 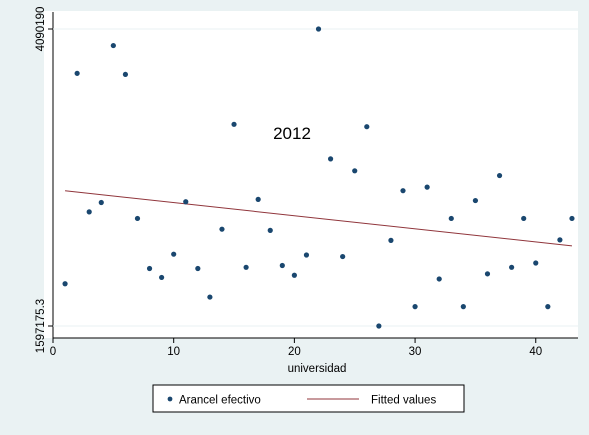 I want to click on x-axis-label: universidad, so click(x=317, y=369).